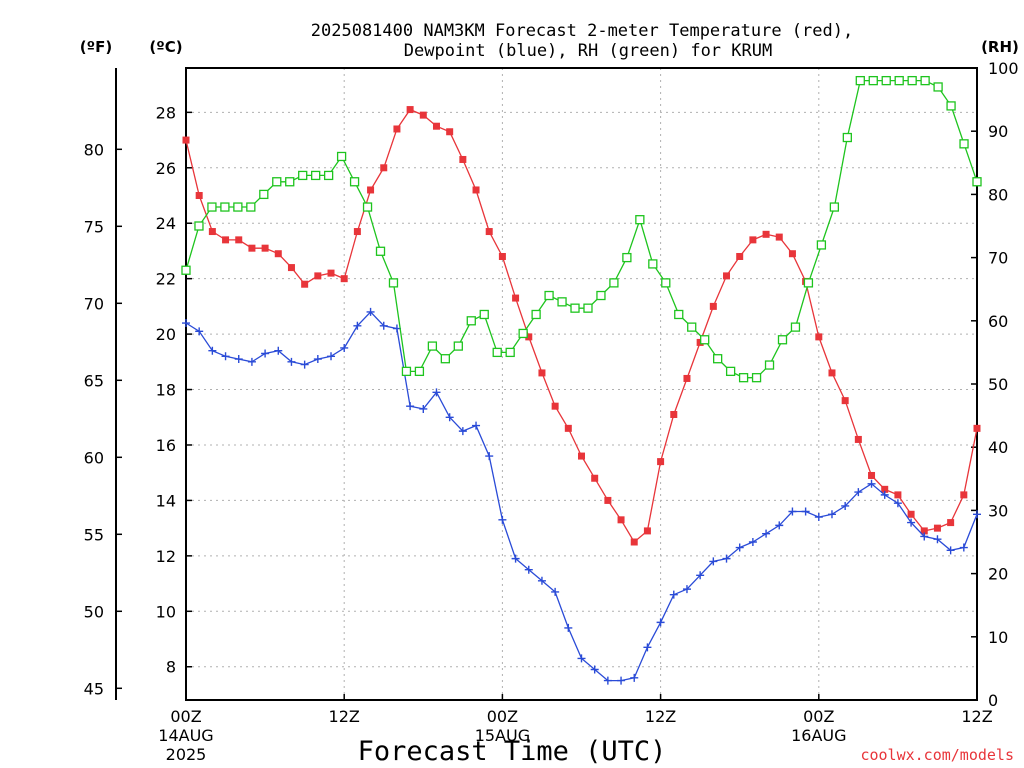 The image size is (1024, 768). I want to click on rh-tick-label: 90, so click(998, 131).